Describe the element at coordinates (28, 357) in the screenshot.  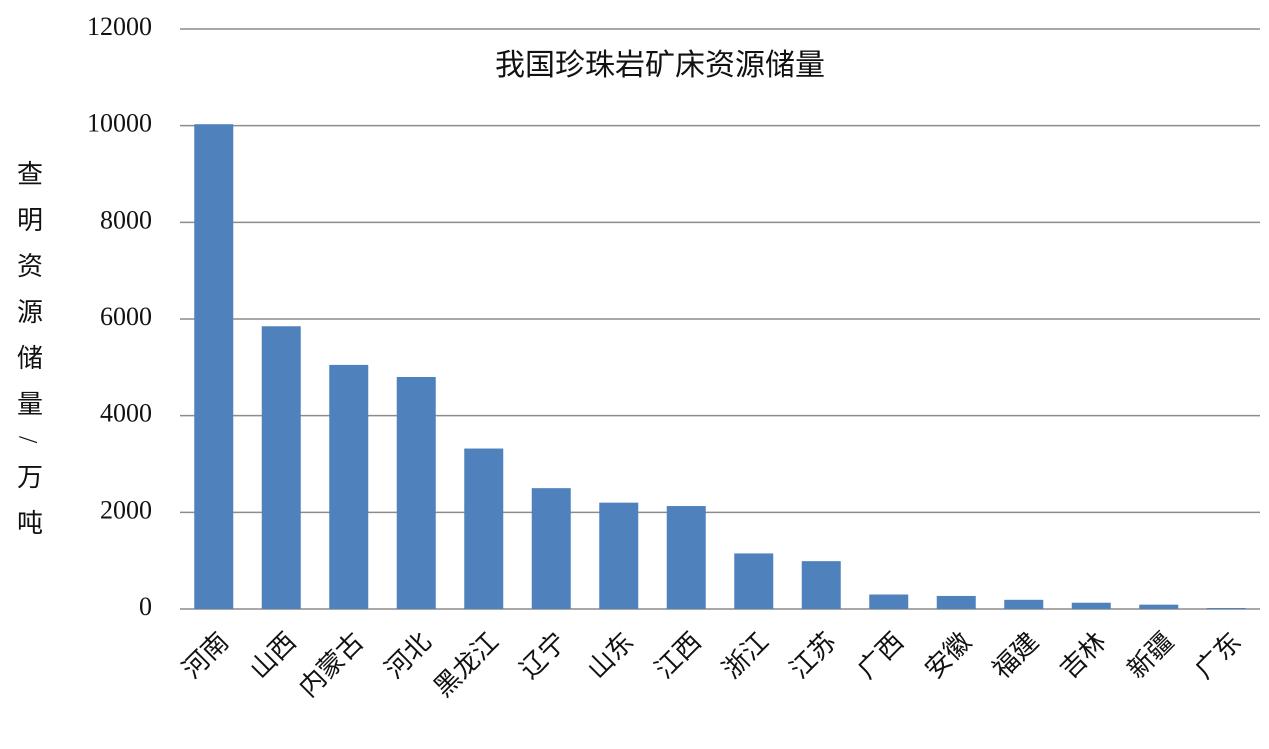
I see `y-axis-label: 查明资源储量/万吨` at that location.